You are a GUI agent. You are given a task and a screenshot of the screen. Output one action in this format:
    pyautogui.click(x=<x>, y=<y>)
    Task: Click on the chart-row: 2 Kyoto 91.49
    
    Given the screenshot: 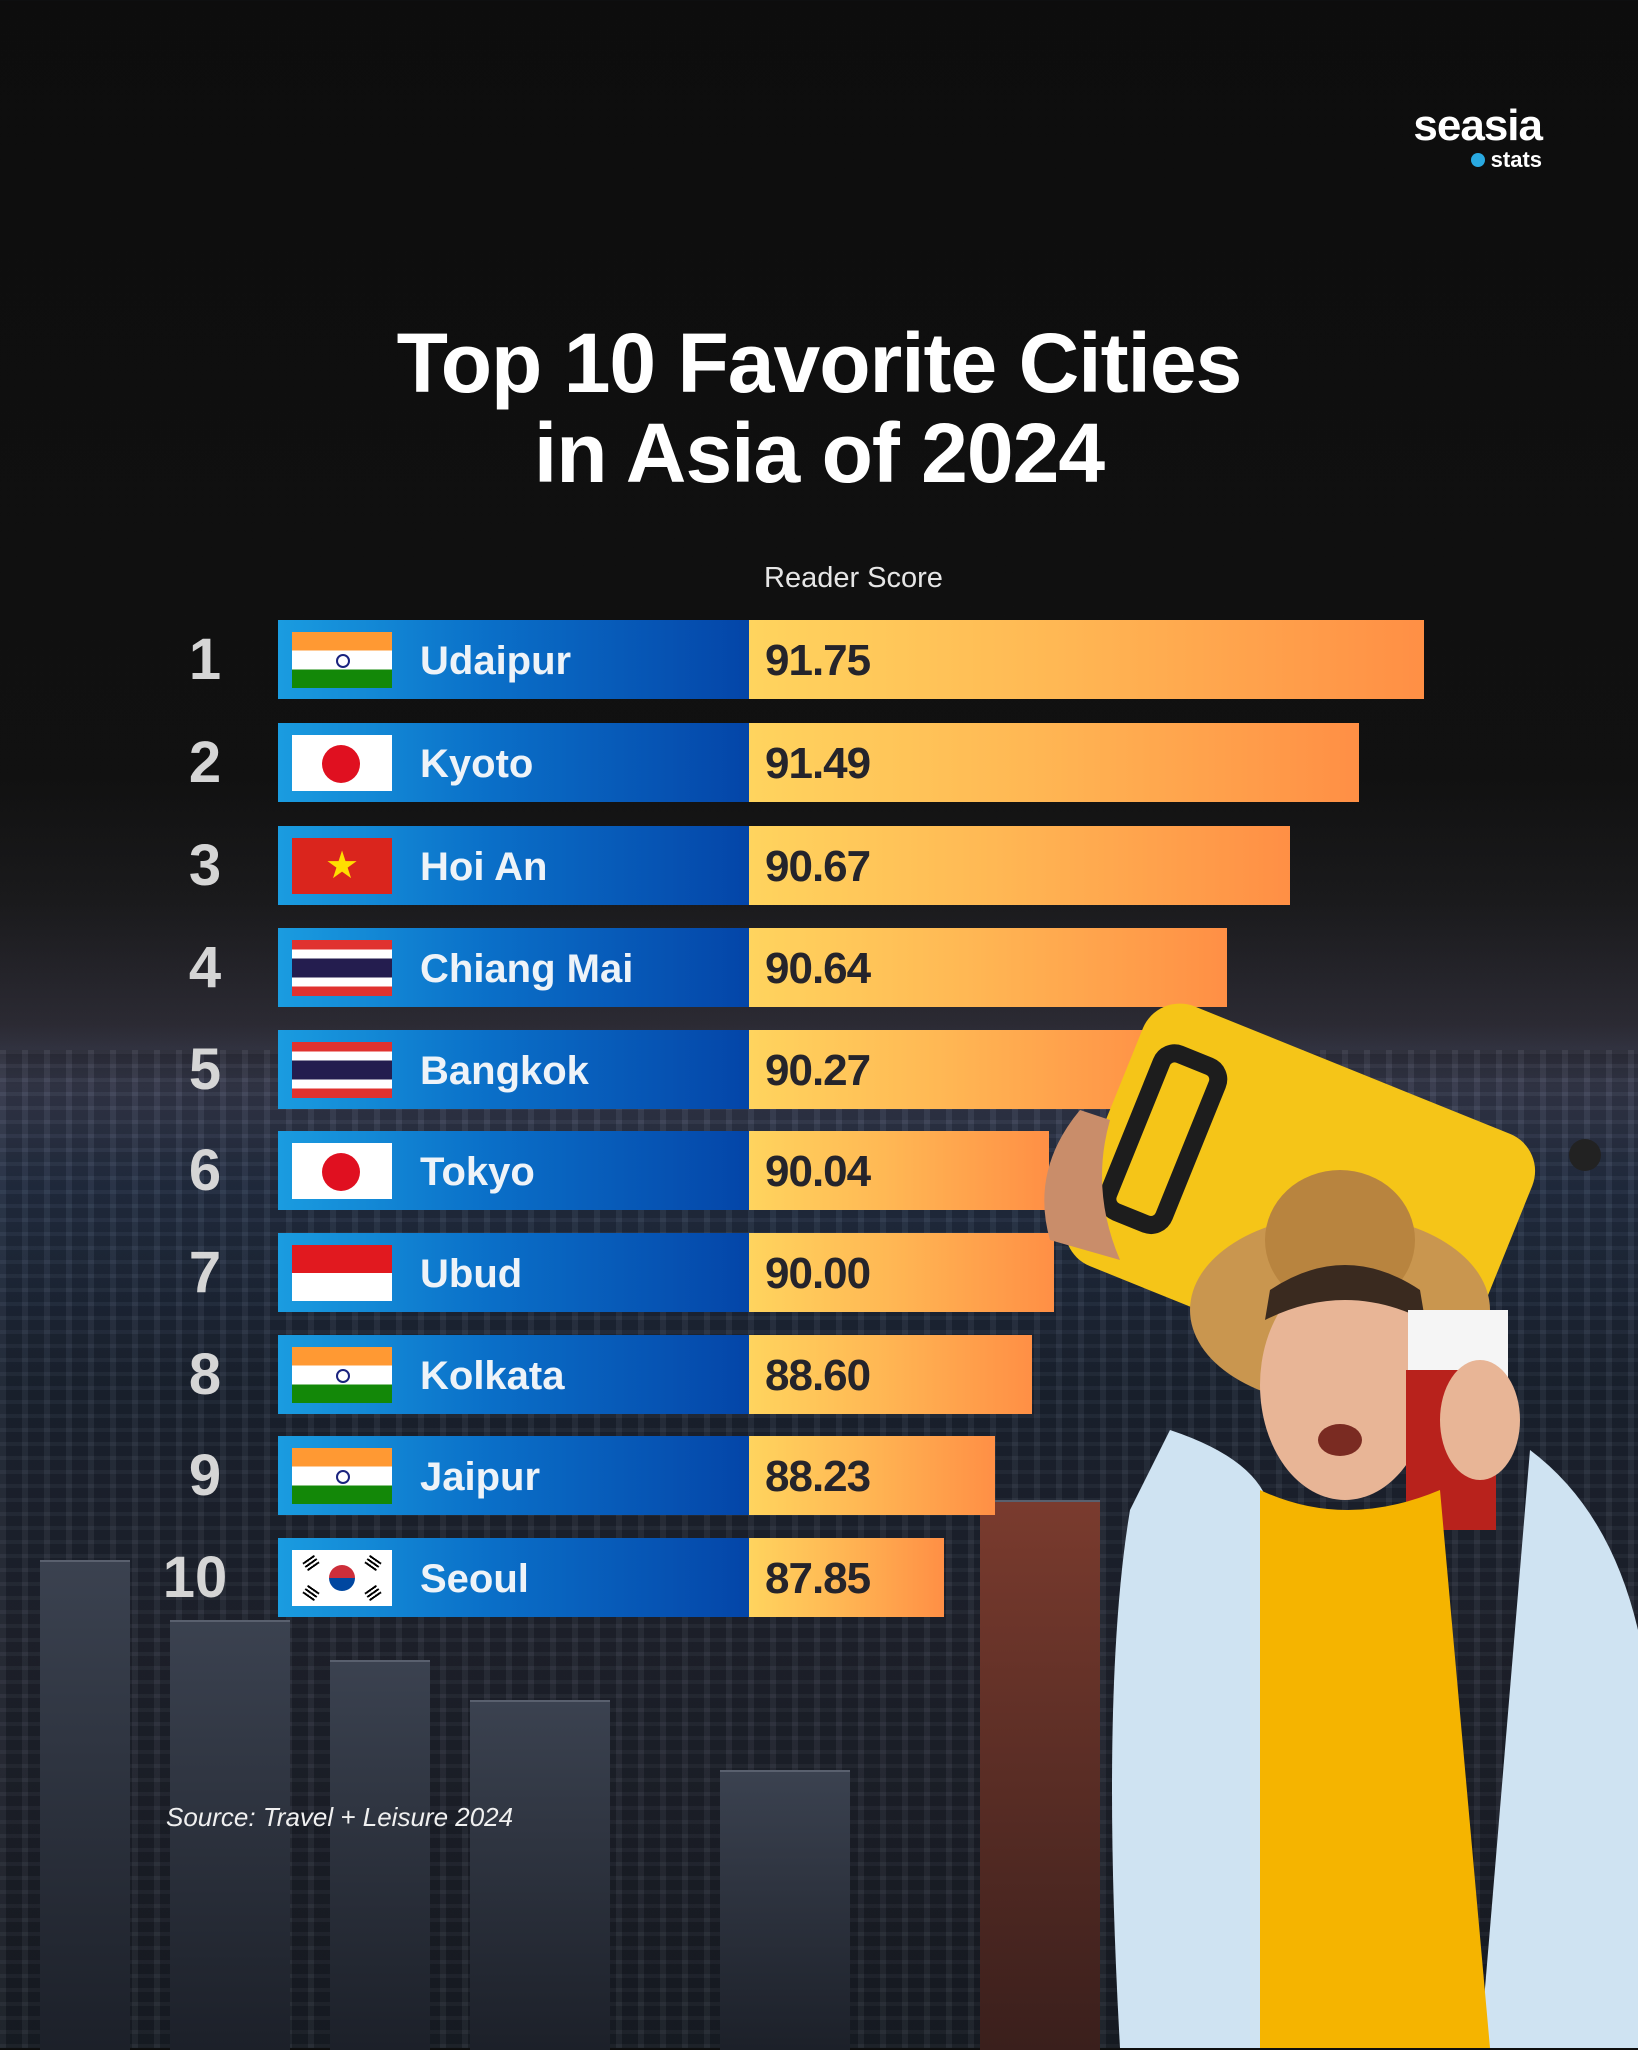 What is the action you would take?
    pyautogui.click(x=819, y=762)
    